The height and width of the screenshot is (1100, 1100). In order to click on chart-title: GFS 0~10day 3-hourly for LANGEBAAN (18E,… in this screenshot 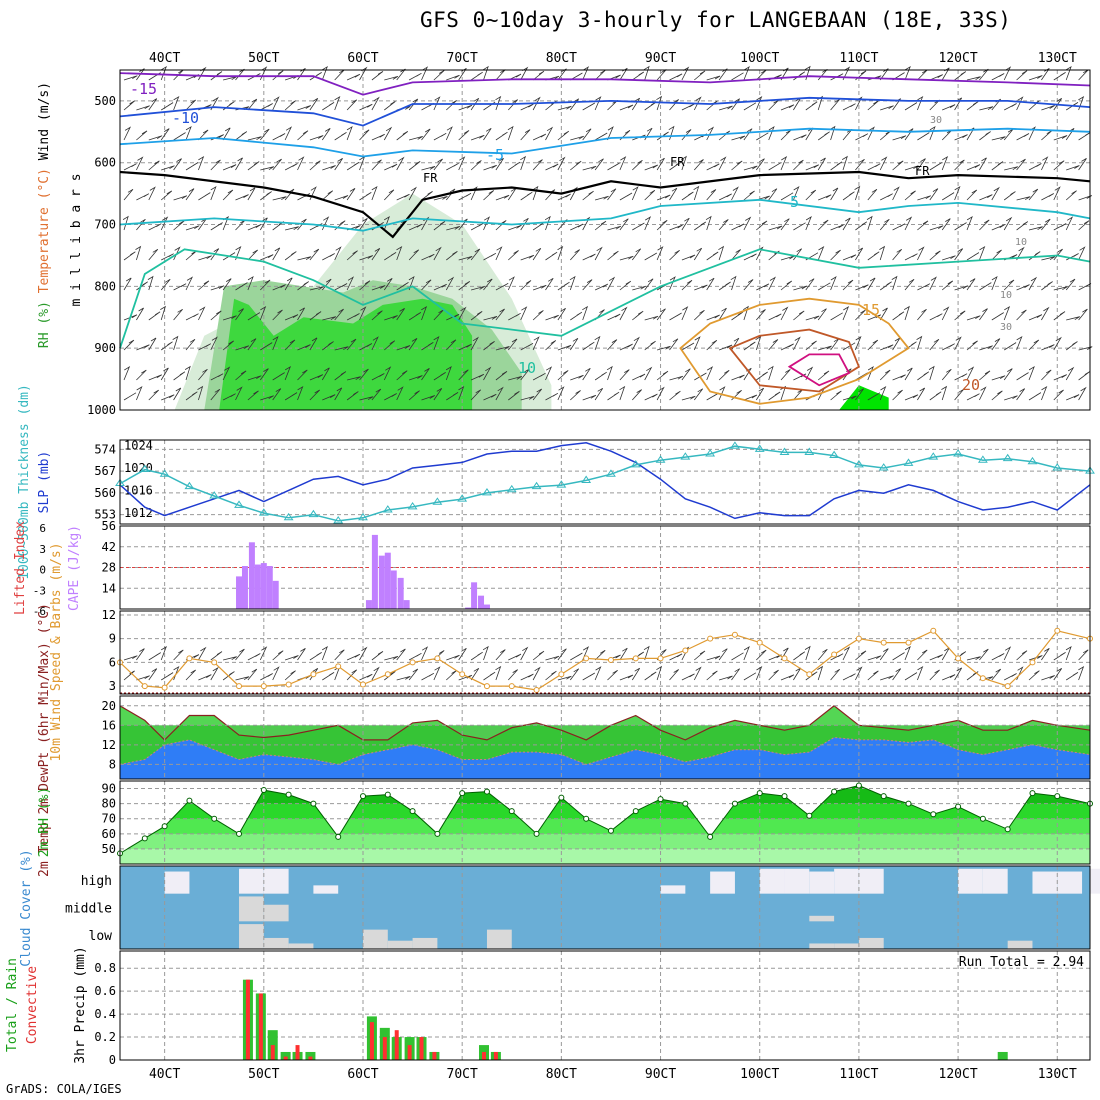, I will do `click(716, 20)`.